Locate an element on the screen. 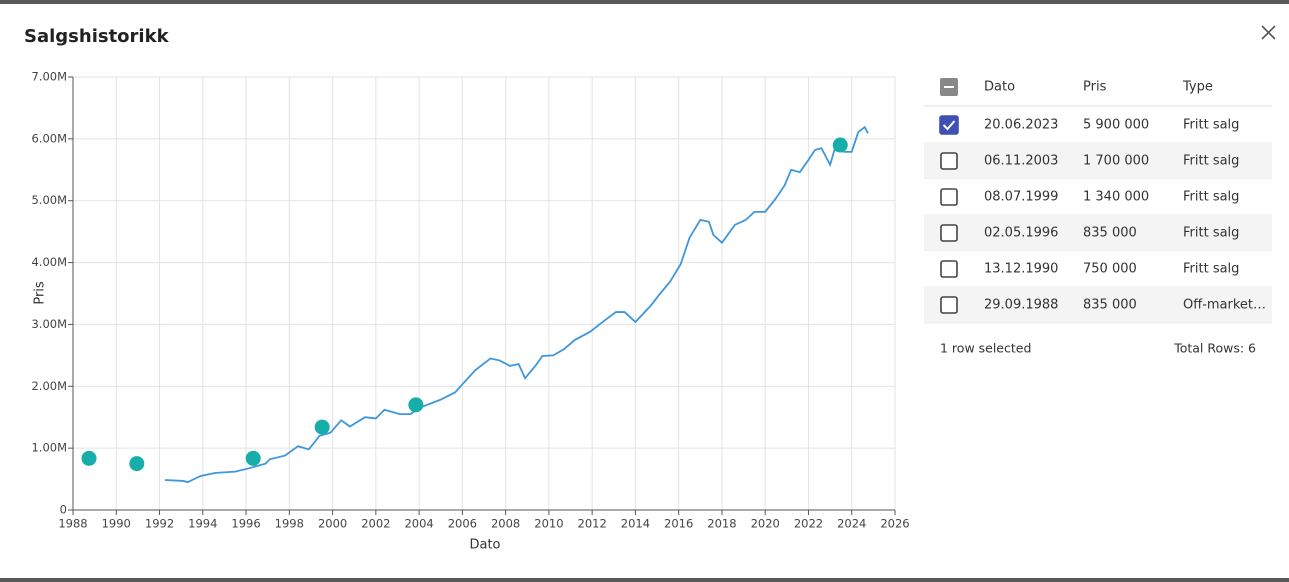  cell: 750 000 is located at coordinates (1110, 269).